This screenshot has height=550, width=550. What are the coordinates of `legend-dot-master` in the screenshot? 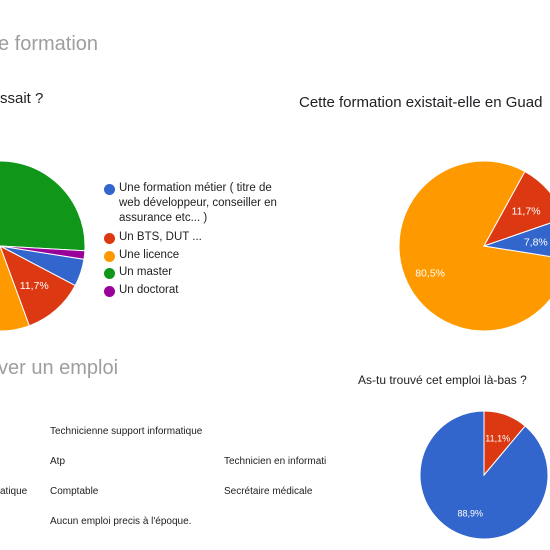 It's located at (109, 273).